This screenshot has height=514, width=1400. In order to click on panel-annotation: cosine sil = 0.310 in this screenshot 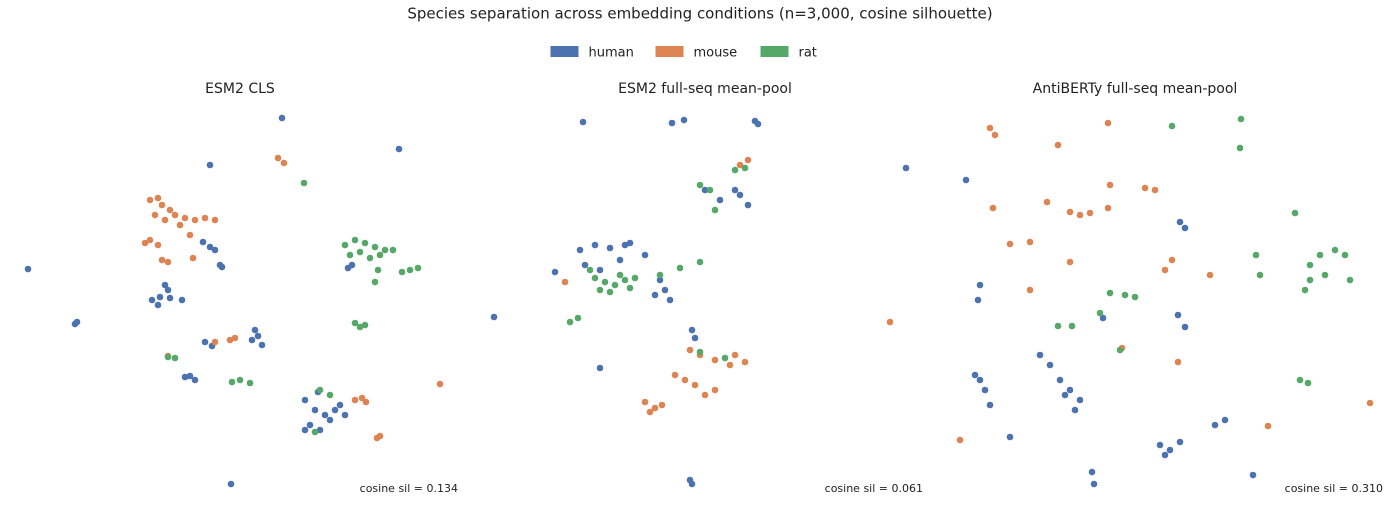, I will do `click(1334, 488)`.